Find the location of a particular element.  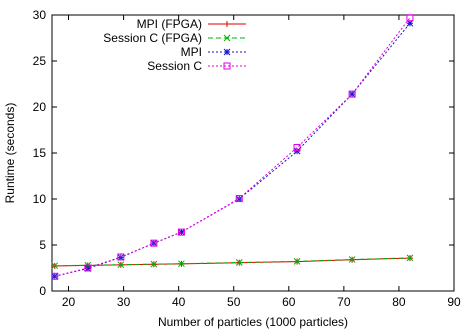

y-tick-label: 25 is located at coordinates (40, 61).